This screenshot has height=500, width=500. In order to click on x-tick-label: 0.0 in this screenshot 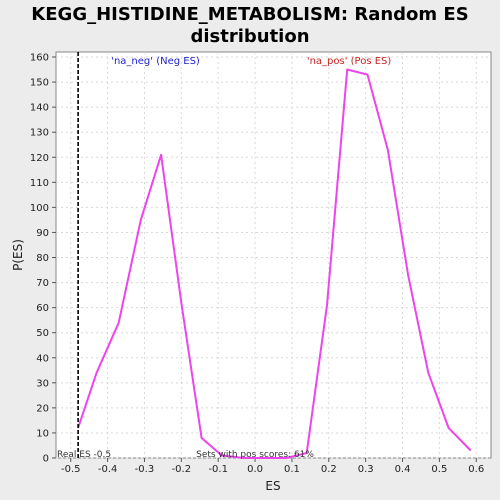, I will do `click(255, 469)`.